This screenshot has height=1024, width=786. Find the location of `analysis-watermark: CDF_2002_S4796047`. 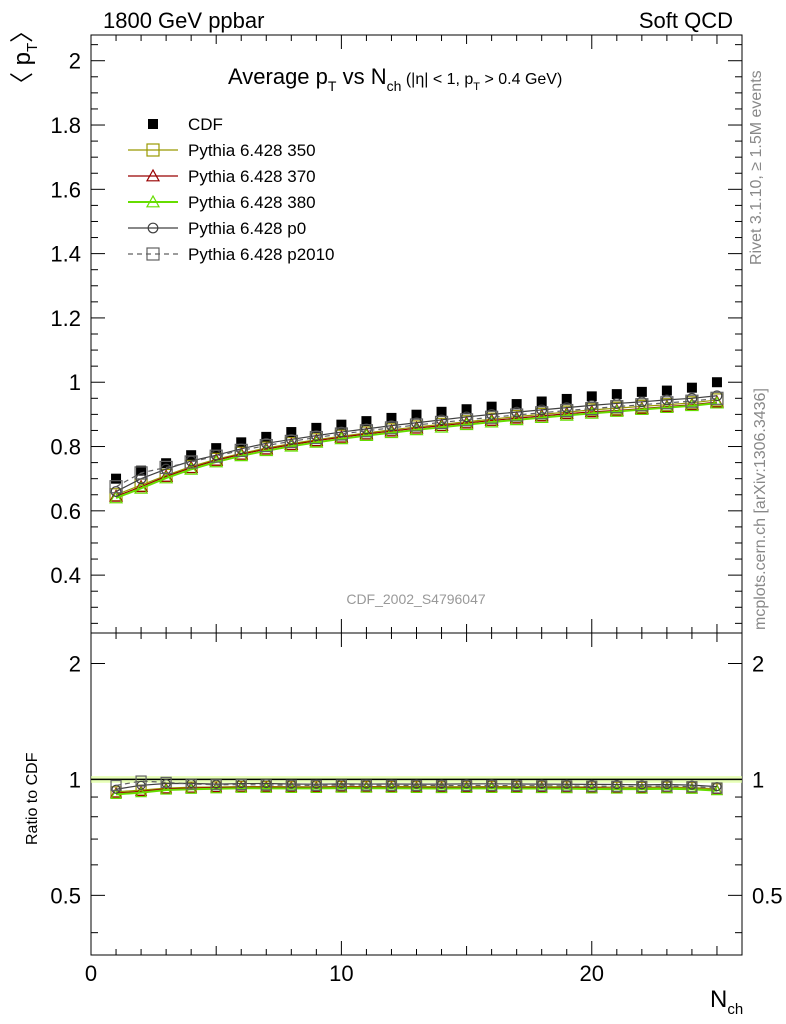

analysis-watermark: CDF_2002_S4796047 is located at coordinates (416, 599).